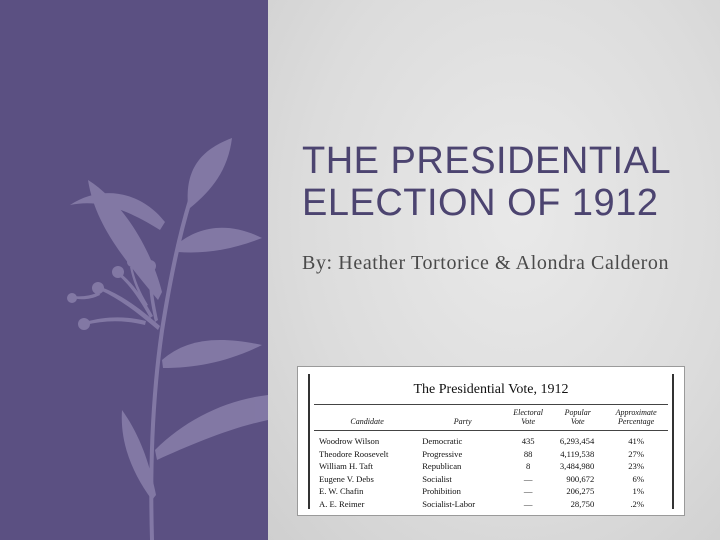  I want to click on cell-electoral: 88, so click(528, 453).